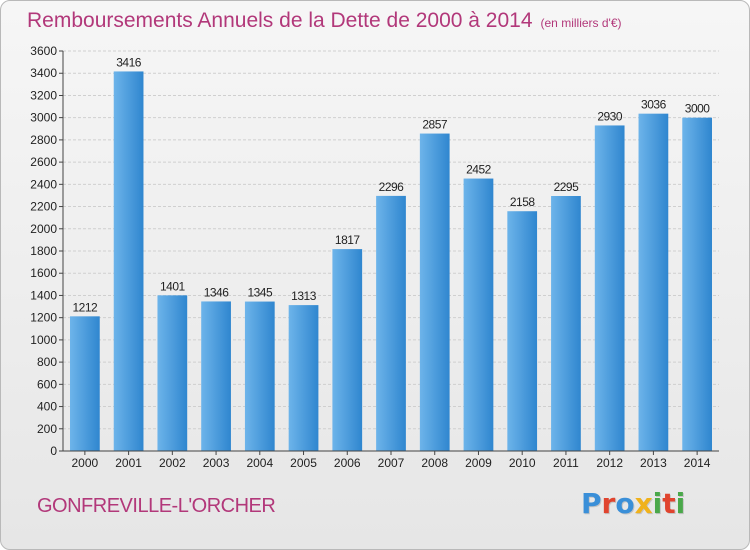 The image size is (750, 550). Describe the element at coordinates (43, 207) in the screenshot. I see `y-tick-label: 2200` at that location.